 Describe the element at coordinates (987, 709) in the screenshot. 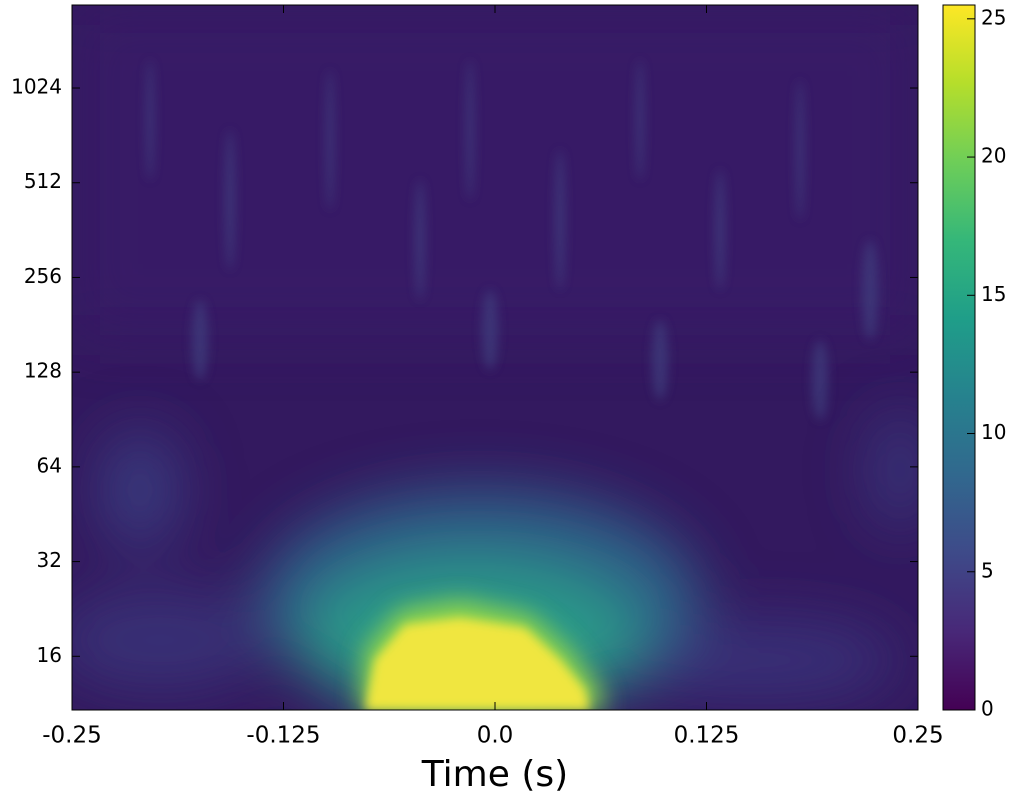

I see `colorbar-tick-label: 0` at that location.